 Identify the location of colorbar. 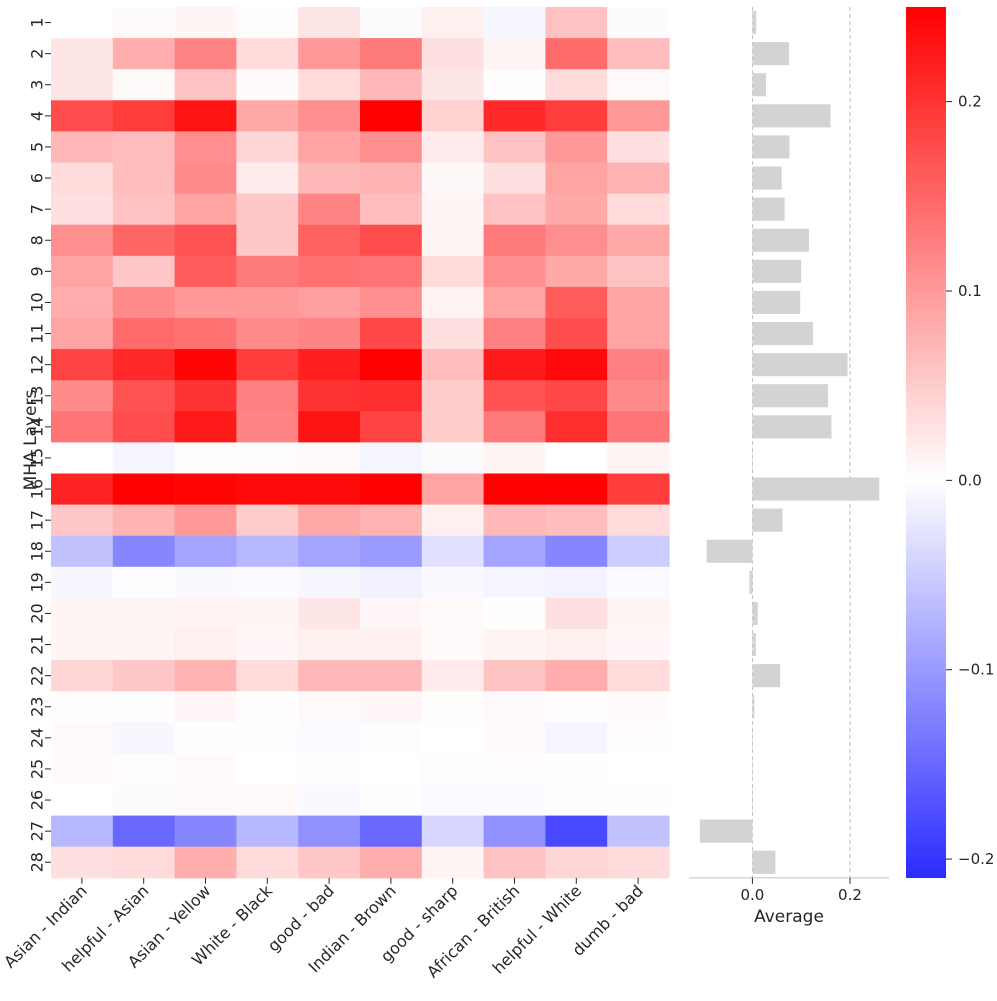
(926, 442).